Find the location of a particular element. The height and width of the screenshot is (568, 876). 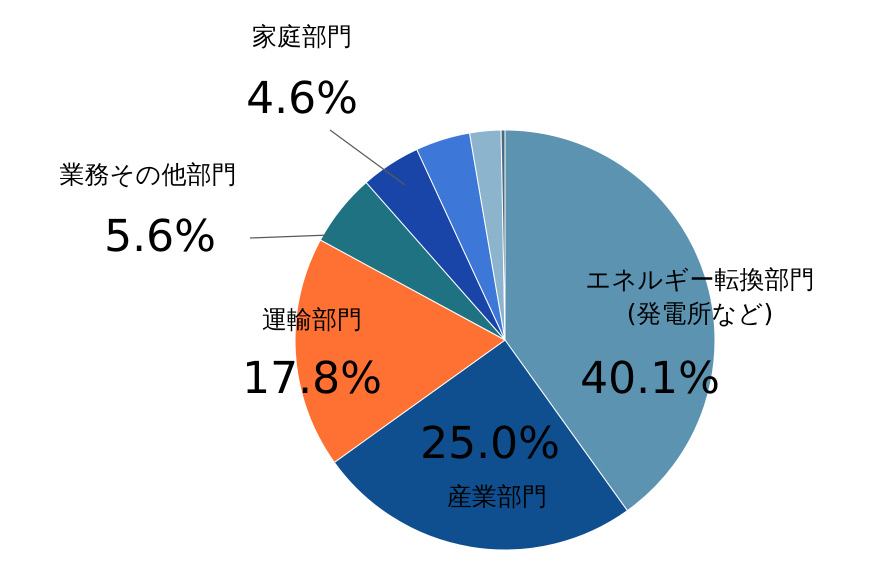

slice-label: 業務その他部門 is located at coordinates (148, 174).